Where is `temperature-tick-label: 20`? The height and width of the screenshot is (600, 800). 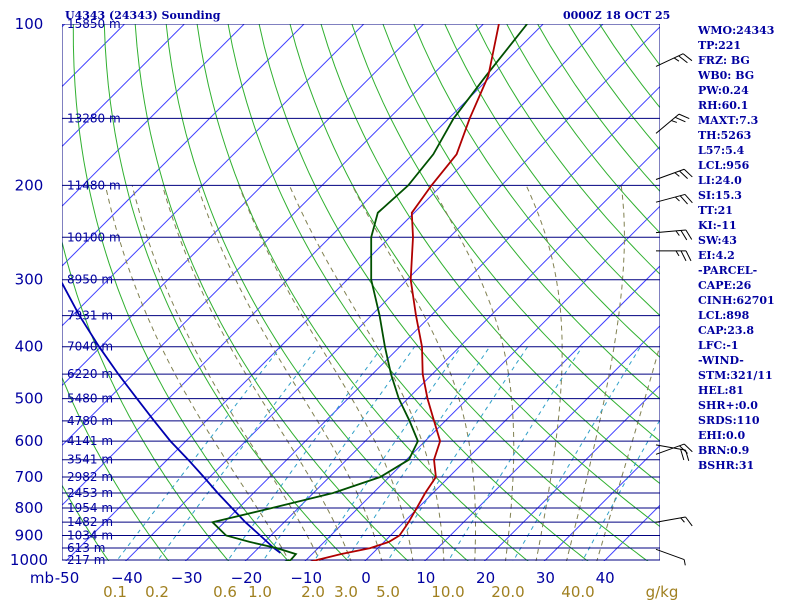
temperature-tick-label: 20 is located at coordinates (485, 578).